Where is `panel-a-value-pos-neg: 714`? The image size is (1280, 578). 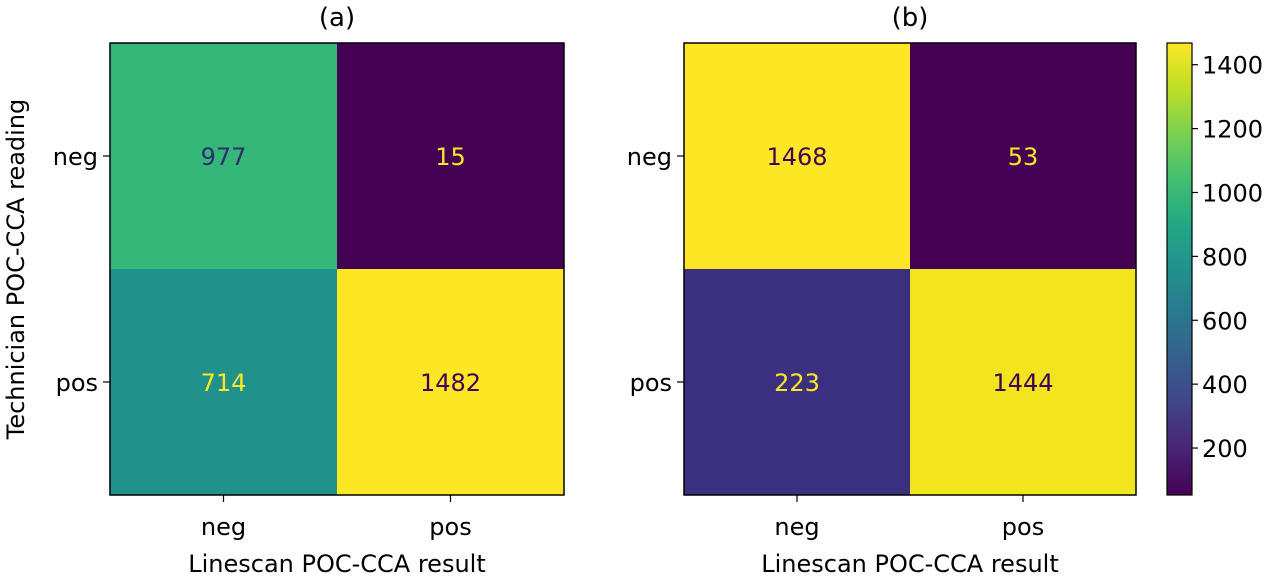
panel-a-value-pos-neg: 714 is located at coordinates (224, 383).